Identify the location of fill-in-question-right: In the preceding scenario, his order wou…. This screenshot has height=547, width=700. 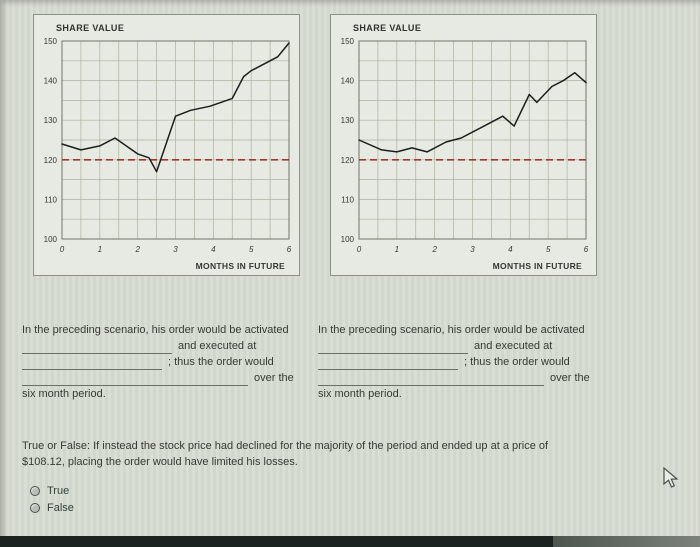
(459, 362).